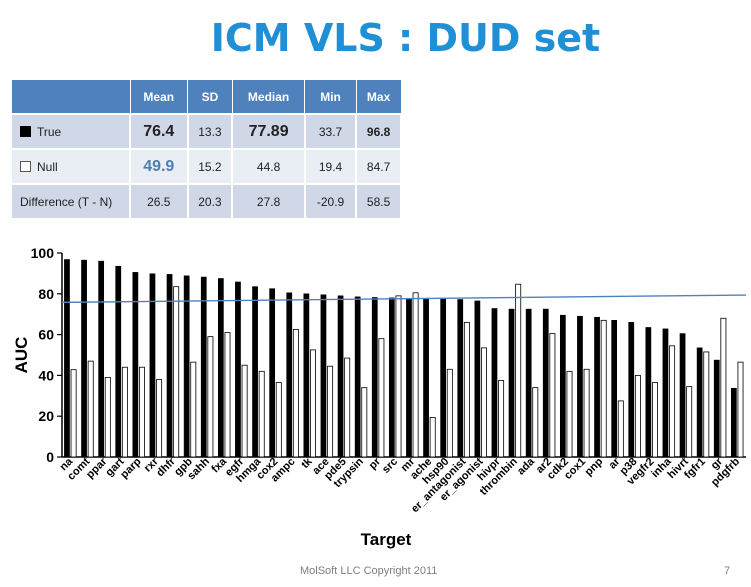 This screenshot has width=751, height=587. I want to click on stats-header-mean: Mean, so click(159, 97).